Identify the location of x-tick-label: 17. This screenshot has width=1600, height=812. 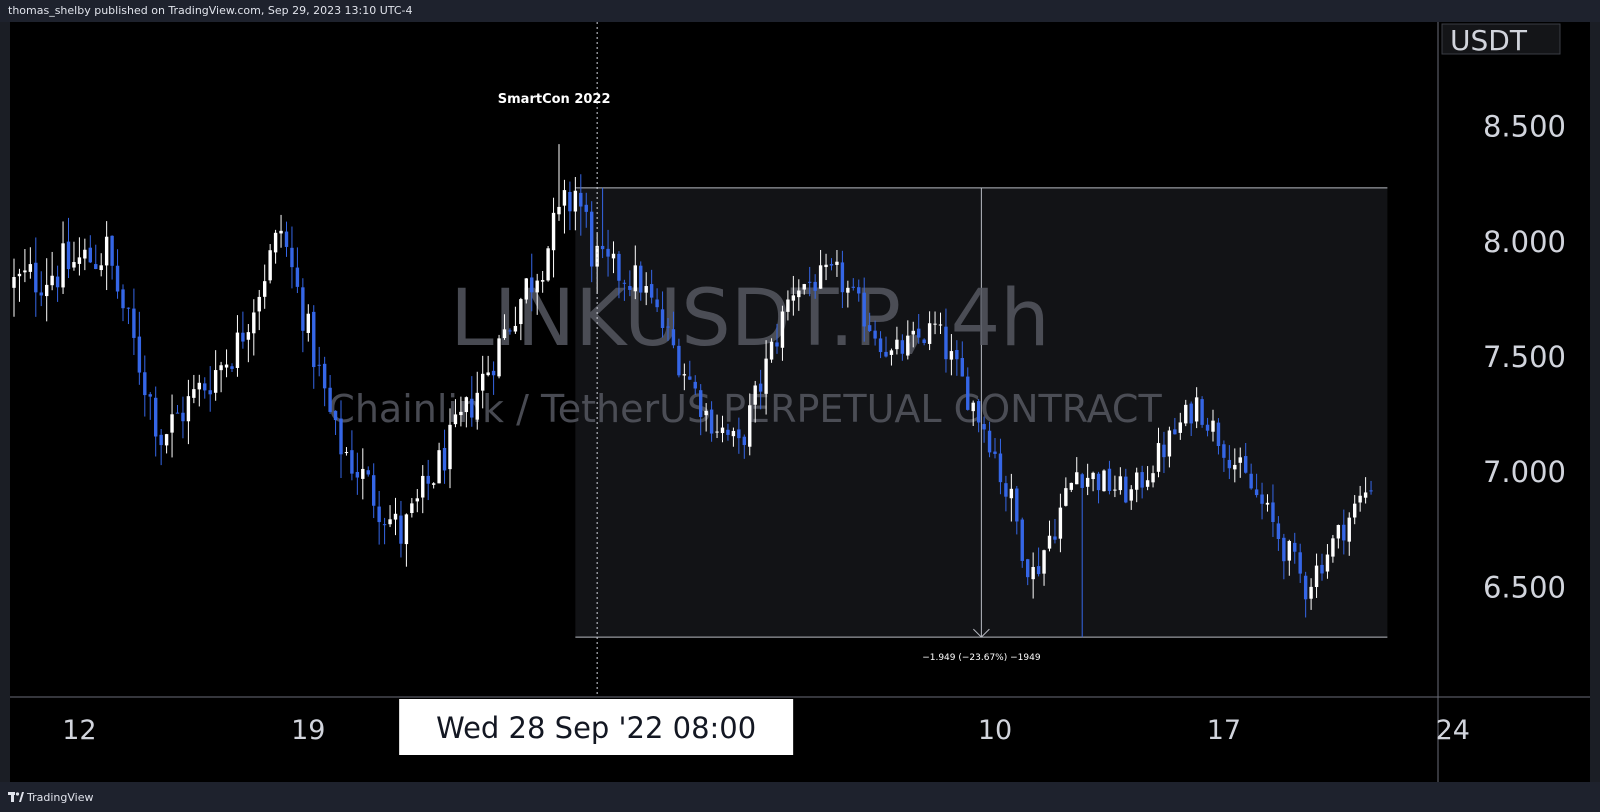
(1224, 730).